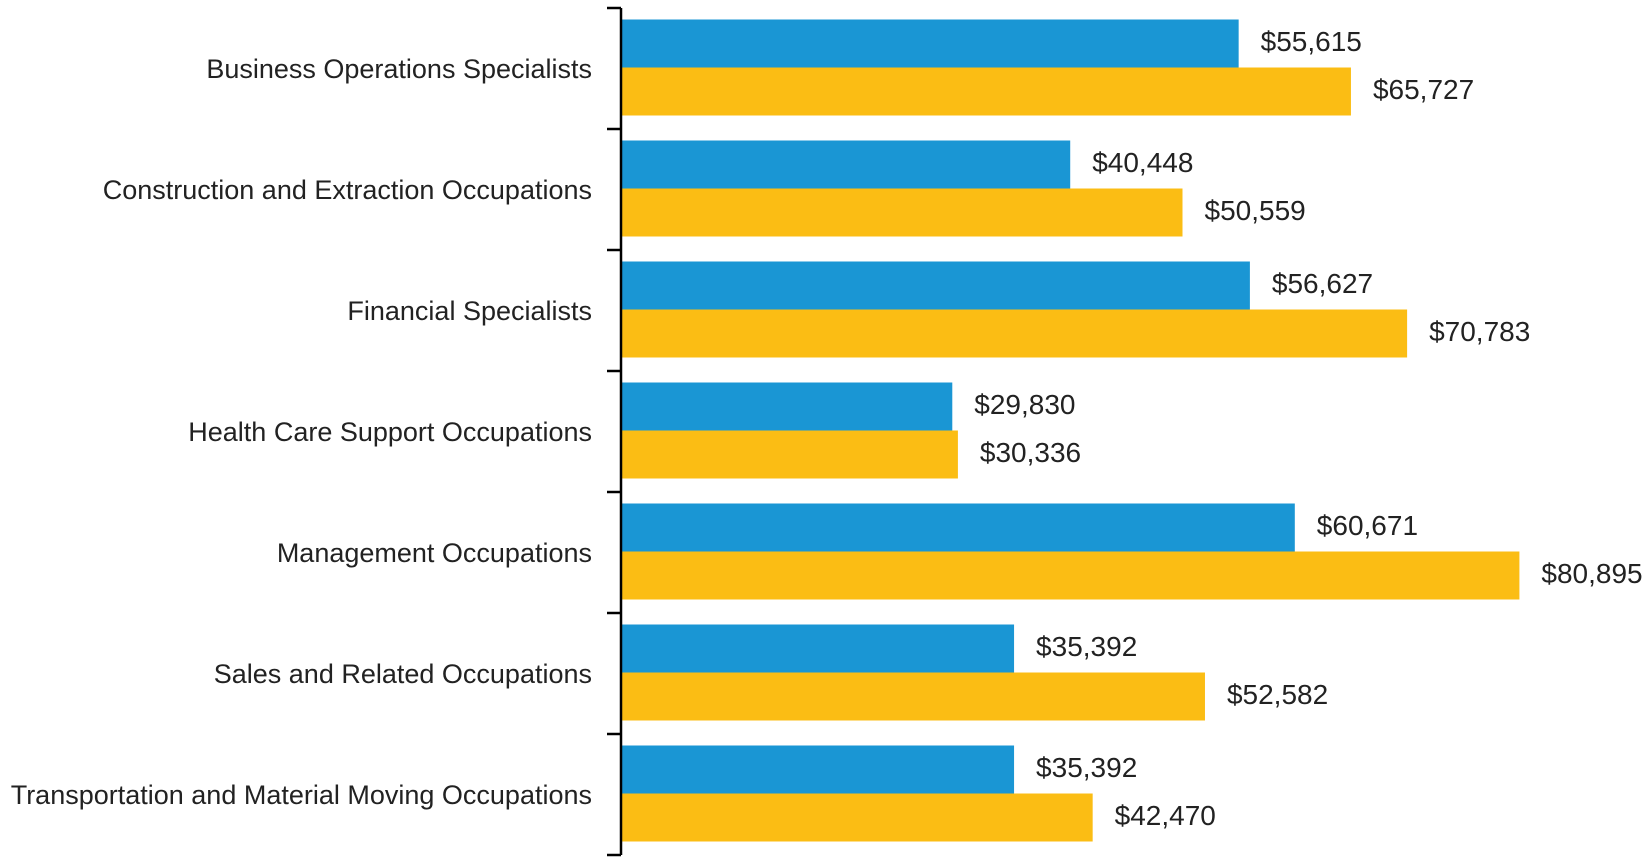 The image size is (1644, 858). What do you see at coordinates (1423, 89) in the screenshot?
I see `value-label: $65,727` at bounding box center [1423, 89].